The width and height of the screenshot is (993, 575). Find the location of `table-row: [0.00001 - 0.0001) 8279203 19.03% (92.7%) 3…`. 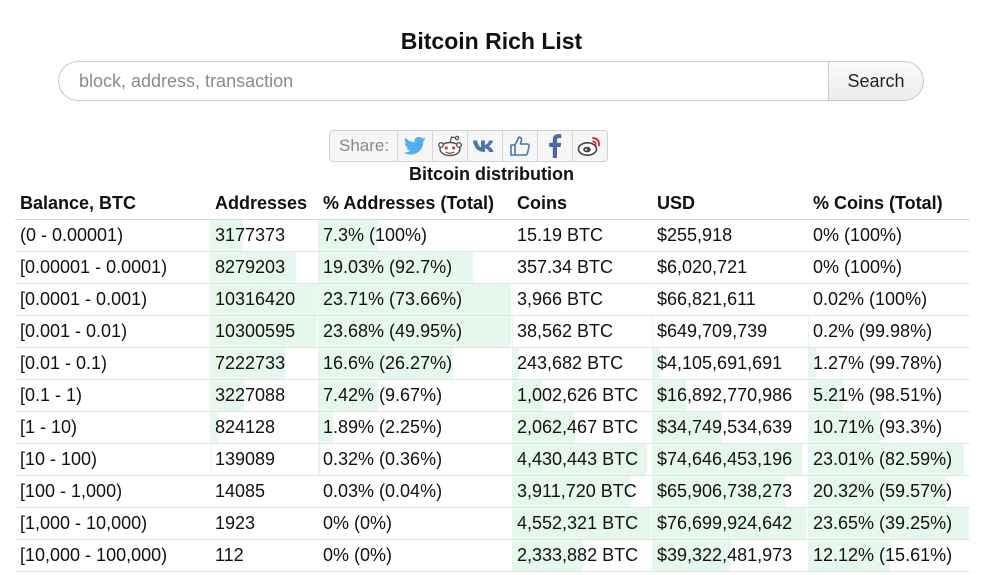

table-row: [0.00001 - 0.0001) 8279203 19.03% (92.7%) 3… is located at coordinates (492, 267).